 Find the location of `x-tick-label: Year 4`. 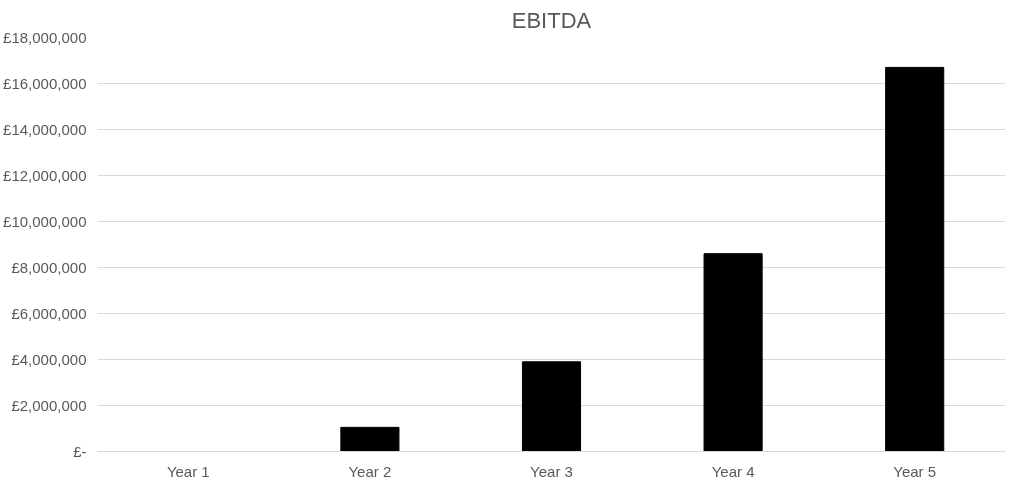

x-tick-label: Year 4 is located at coordinates (733, 471).